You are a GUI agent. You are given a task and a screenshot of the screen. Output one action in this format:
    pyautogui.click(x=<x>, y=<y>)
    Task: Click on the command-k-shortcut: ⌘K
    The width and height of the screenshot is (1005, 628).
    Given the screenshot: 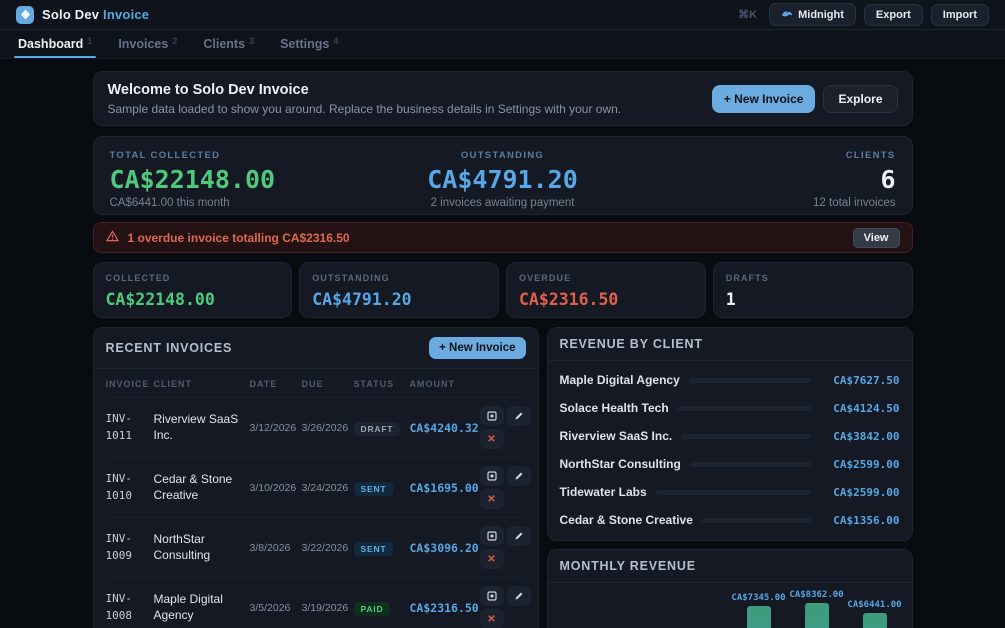 What is the action you would take?
    pyautogui.click(x=748, y=15)
    